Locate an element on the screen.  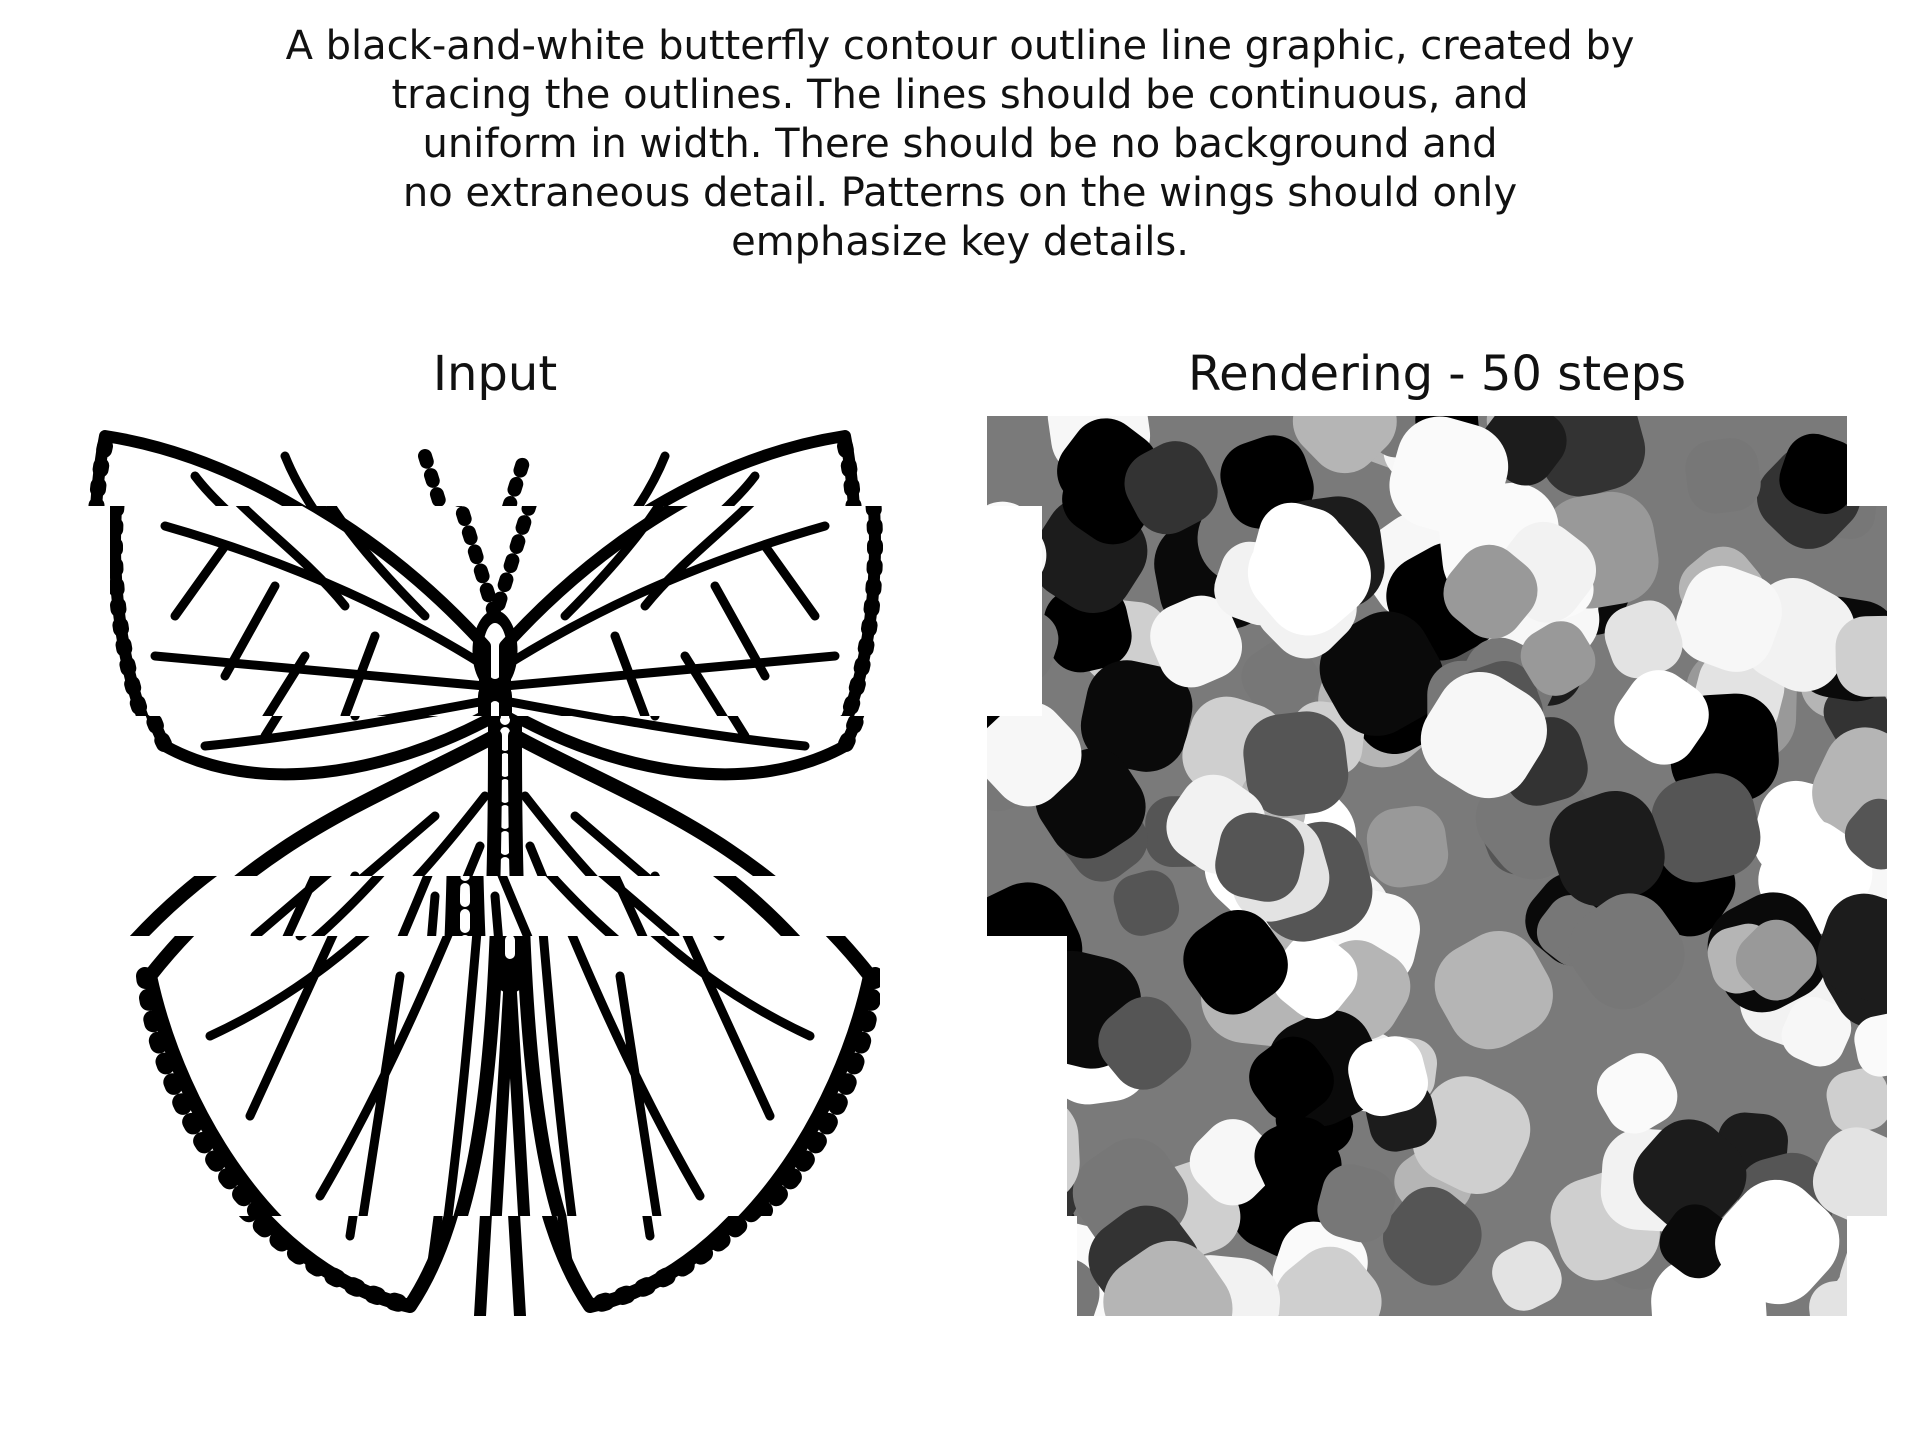
input-panel-title: Input is located at coordinates (495, 374).